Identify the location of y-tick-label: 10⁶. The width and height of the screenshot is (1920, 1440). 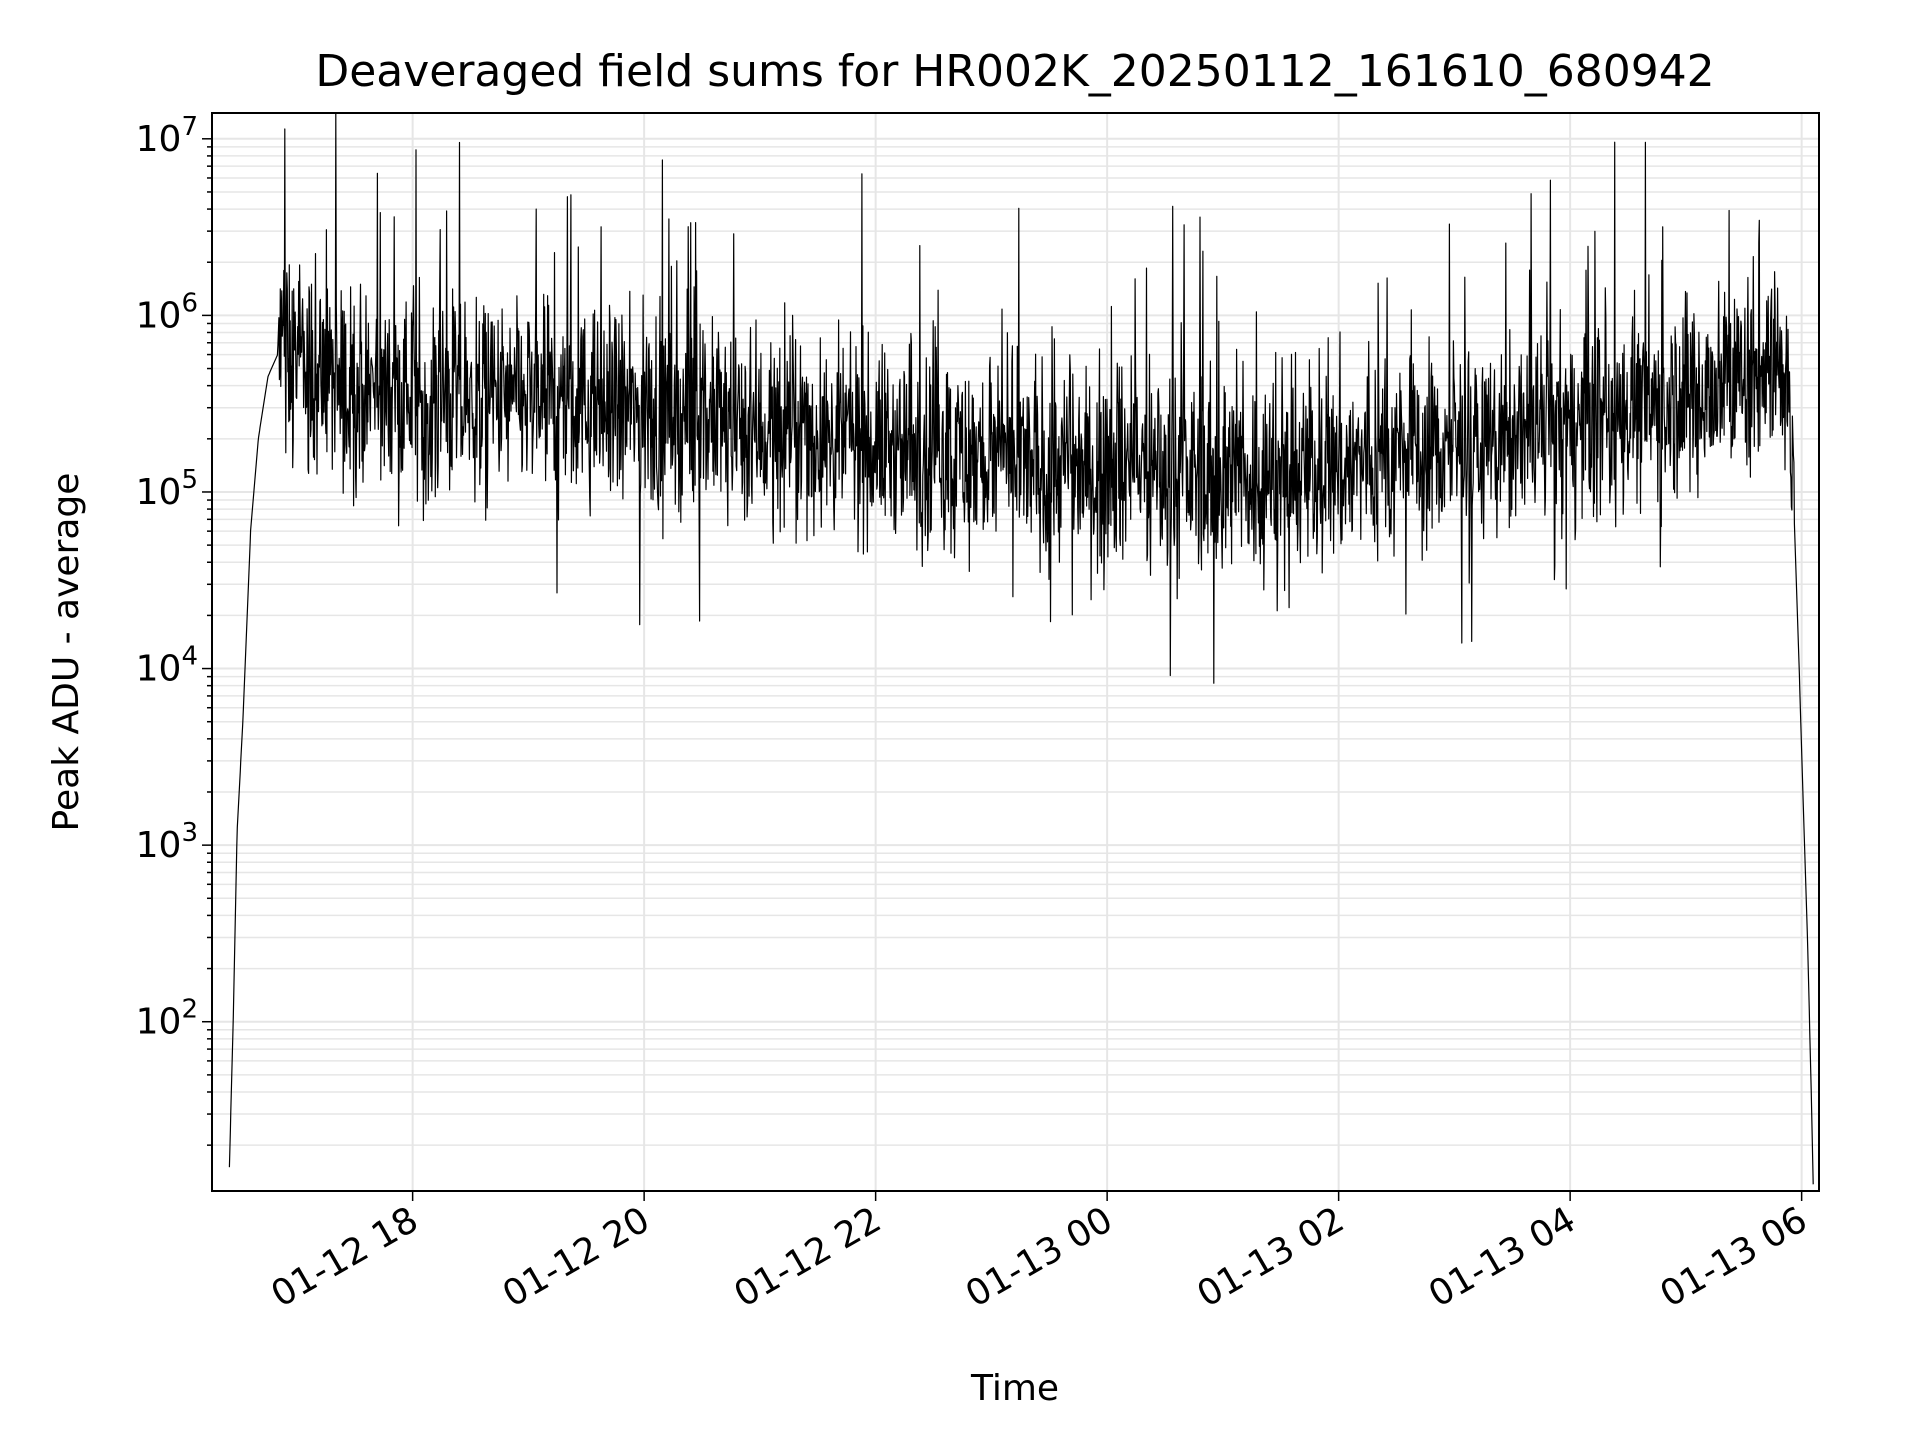
(167, 312).